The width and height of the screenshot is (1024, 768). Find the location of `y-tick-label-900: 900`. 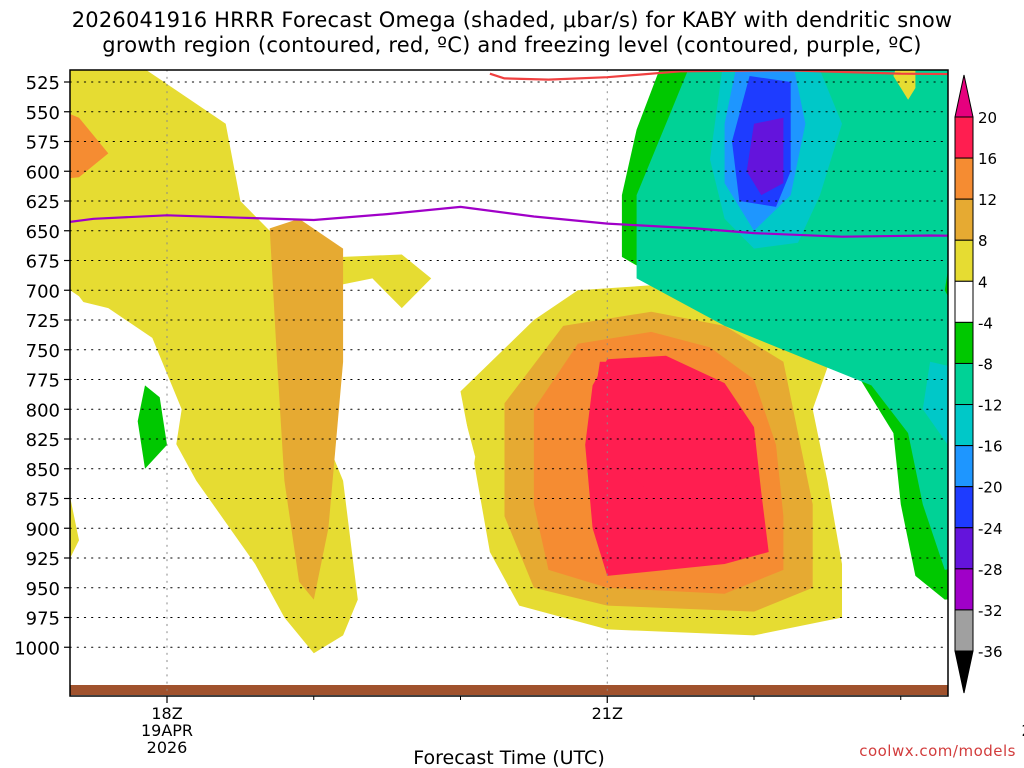

y-tick-label-900: 900 is located at coordinates (43, 529).